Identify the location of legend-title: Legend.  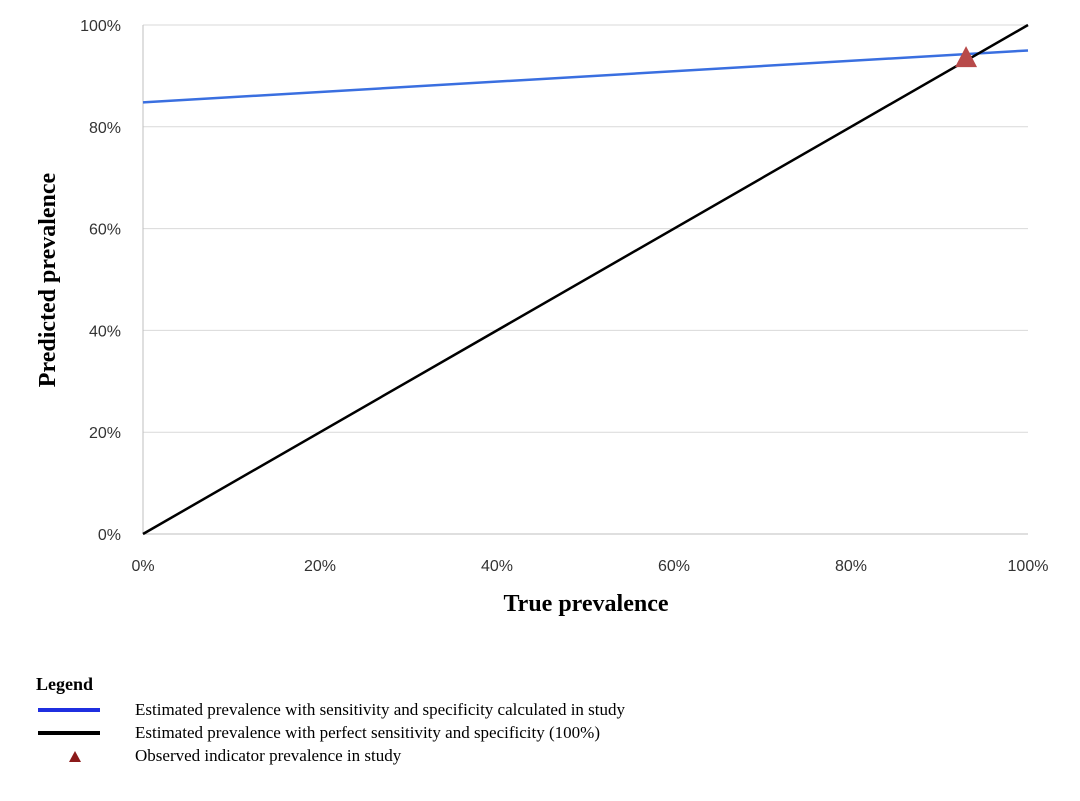
(65, 684).